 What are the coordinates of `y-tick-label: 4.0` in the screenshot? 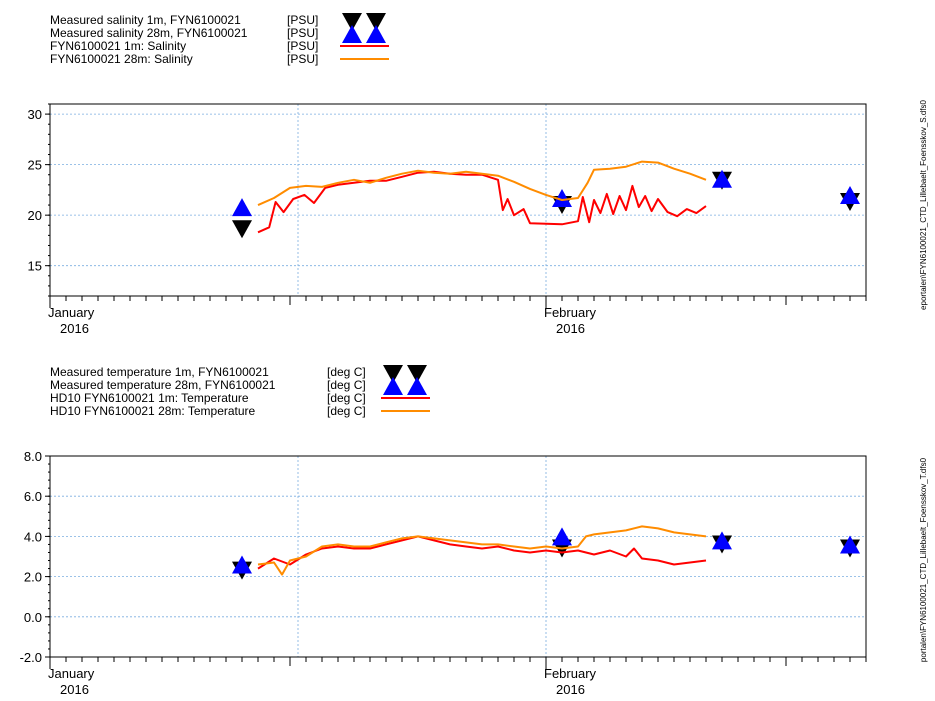 It's located at (33, 536).